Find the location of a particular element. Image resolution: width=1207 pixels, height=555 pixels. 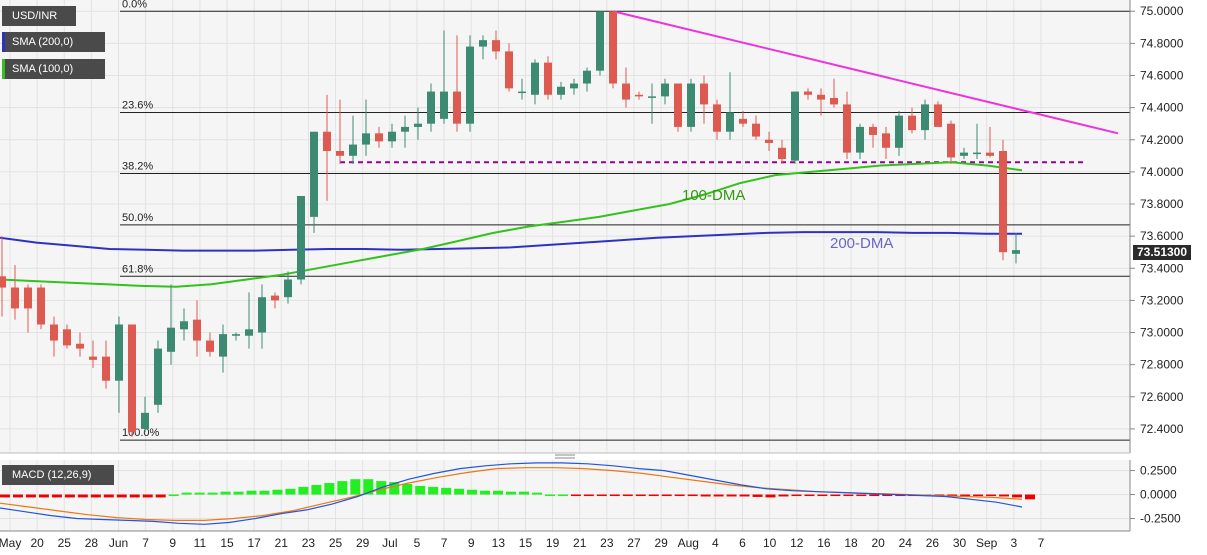

x-tick-label: 18 is located at coordinates (851, 543).